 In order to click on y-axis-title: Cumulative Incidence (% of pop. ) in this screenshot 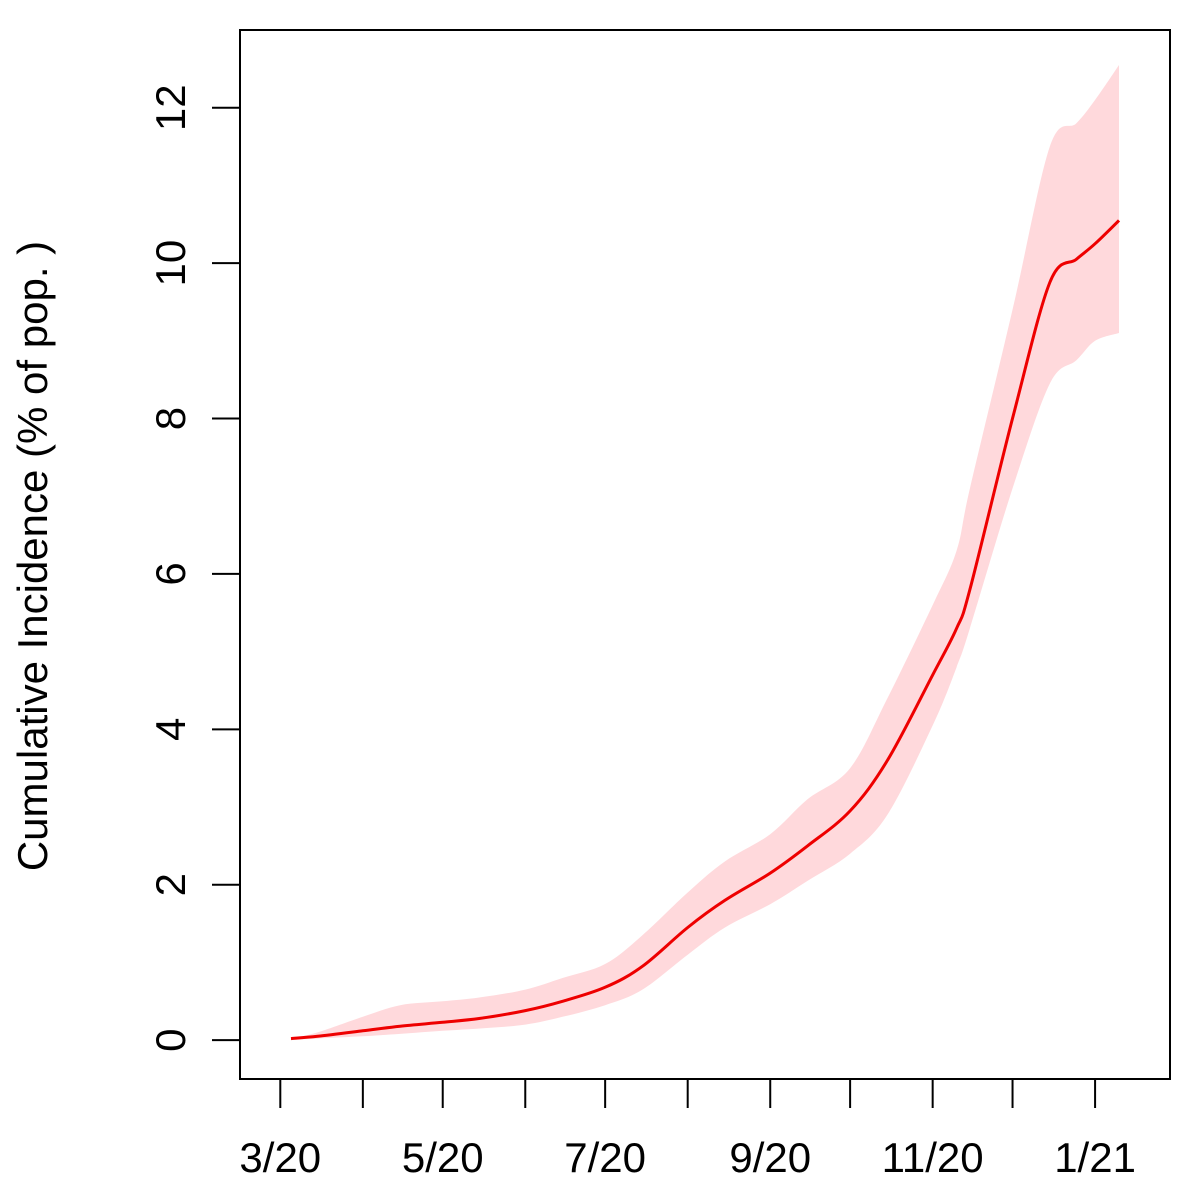, I will do `click(32, 556)`.